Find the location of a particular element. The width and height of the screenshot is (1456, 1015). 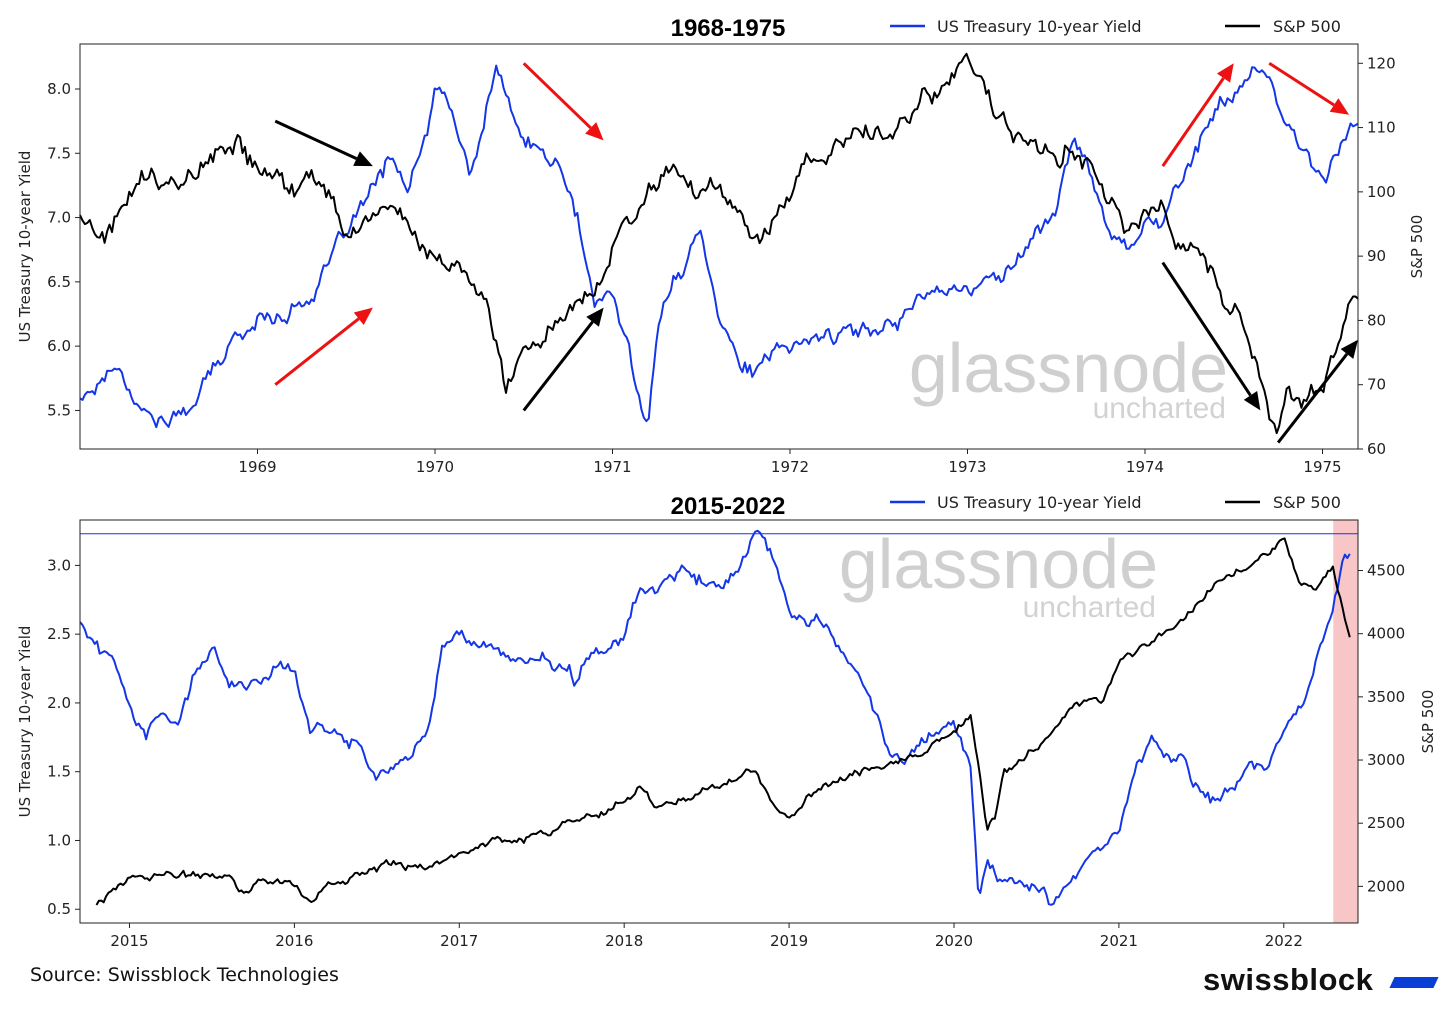

y2-tick-label: 120 is located at coordinates (1381, 63).